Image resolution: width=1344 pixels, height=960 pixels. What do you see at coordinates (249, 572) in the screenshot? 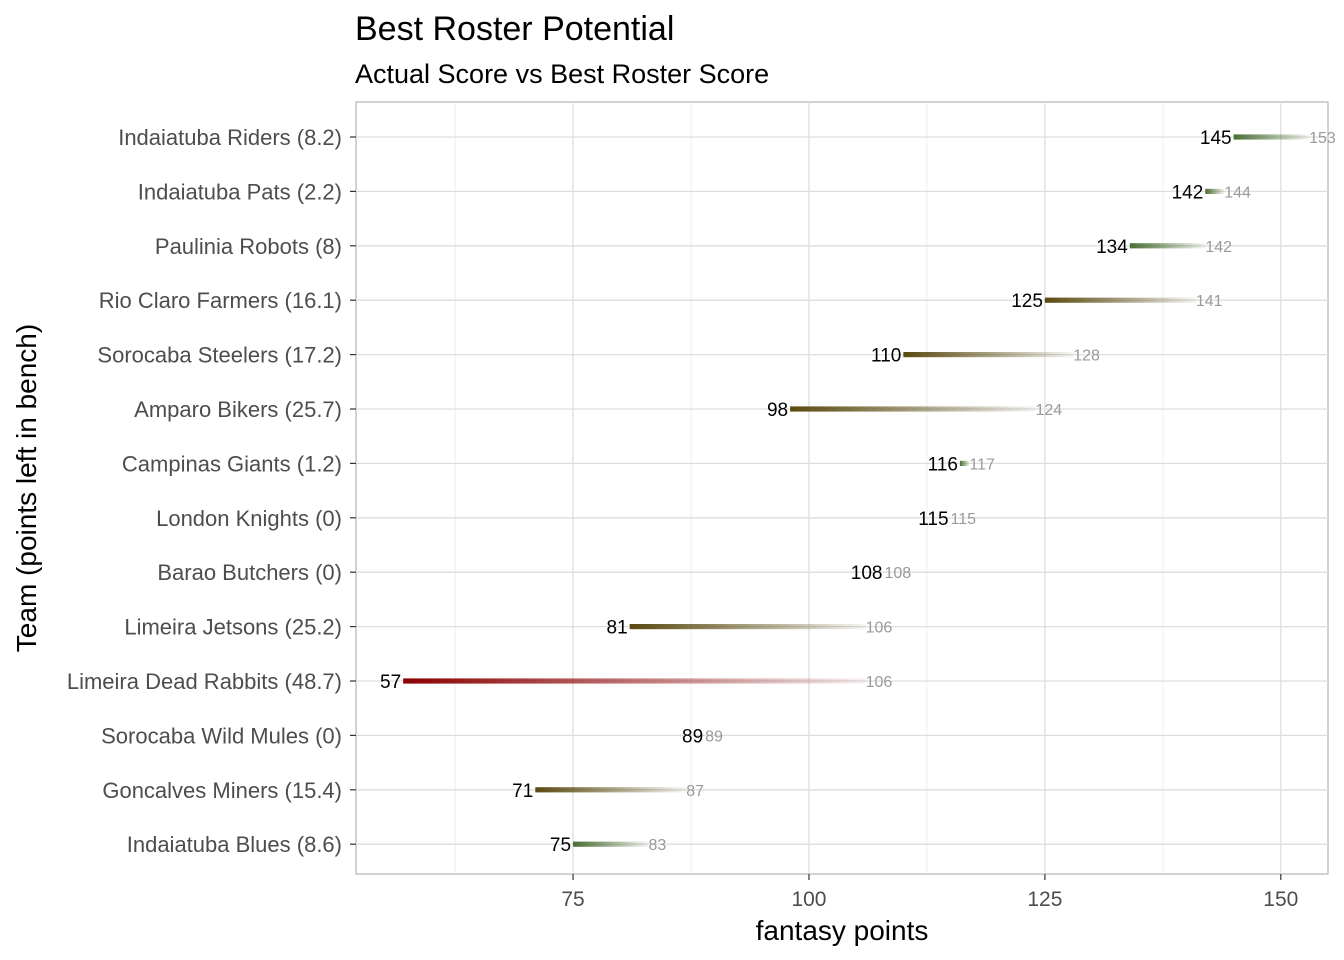
I see `y-tick-label: Barao Butchers (0)` at bounding box center [249, 572].